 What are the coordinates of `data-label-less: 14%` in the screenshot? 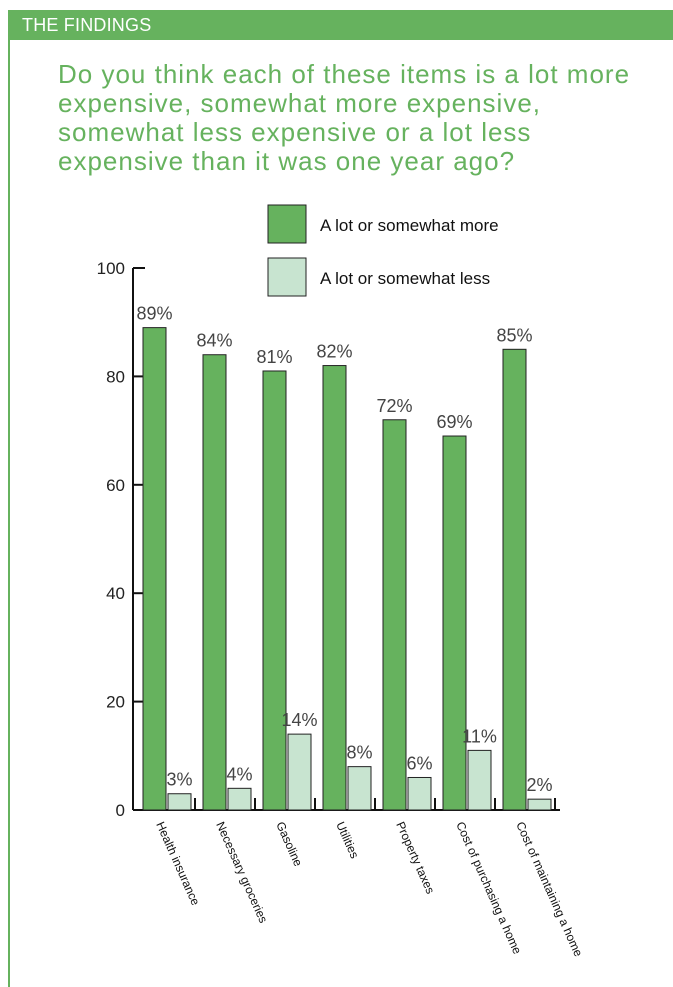 It's located at (299, 720).